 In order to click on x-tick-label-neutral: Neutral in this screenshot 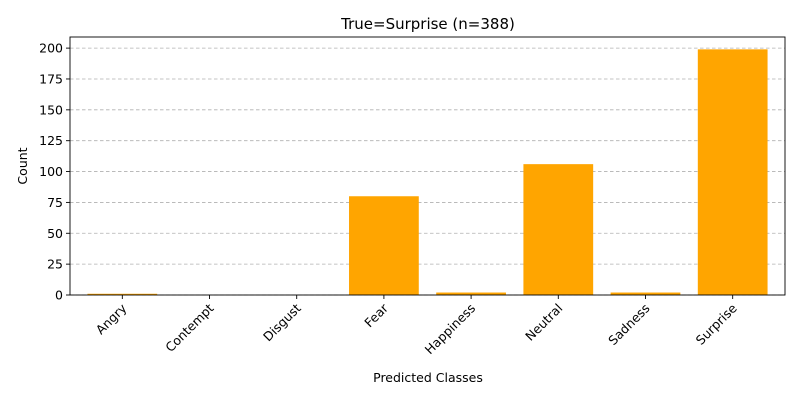, I will do `click(543, 322)`.